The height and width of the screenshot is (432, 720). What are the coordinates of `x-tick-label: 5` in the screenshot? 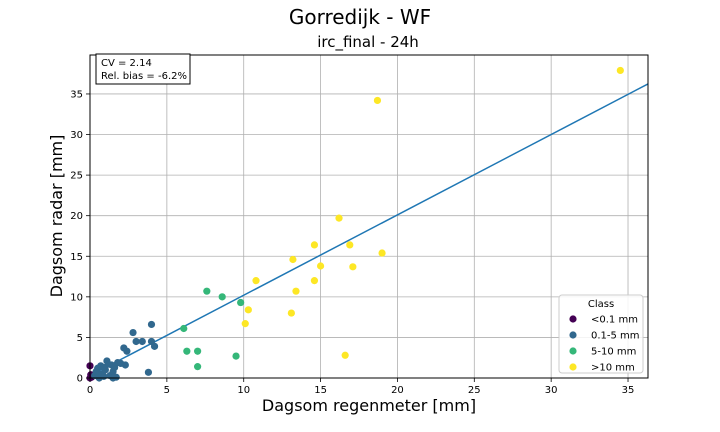 It's located at (167, 390).